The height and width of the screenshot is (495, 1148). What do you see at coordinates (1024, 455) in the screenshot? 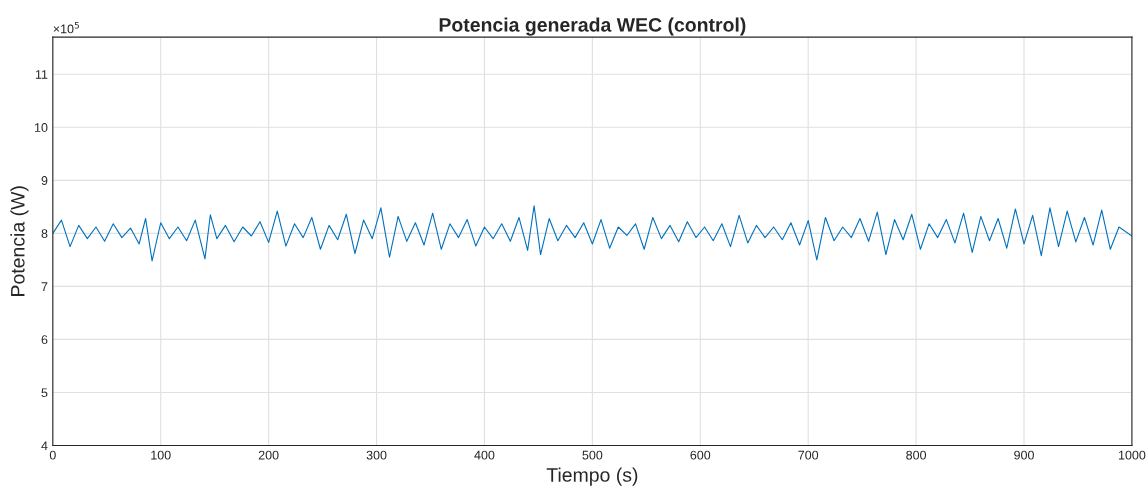
I see `x-tick-label: 900` at bounding box center [1024, 455].